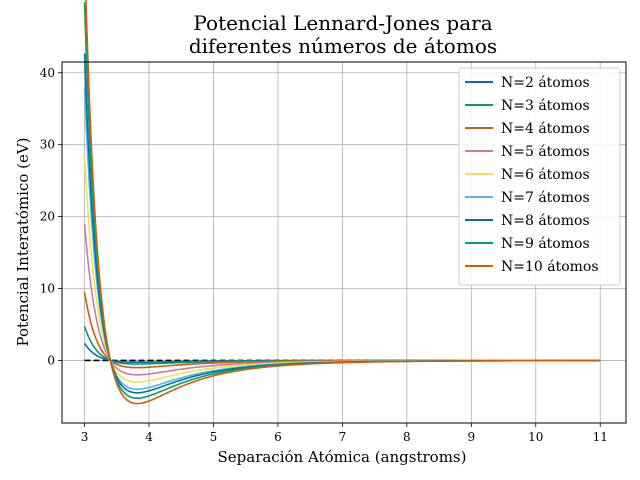 This screenshot has height=480, width=640. Describe the element at coordinates (545, 244) in the screenshot. I see `legend-label-8: N=9 átomos` at that location.